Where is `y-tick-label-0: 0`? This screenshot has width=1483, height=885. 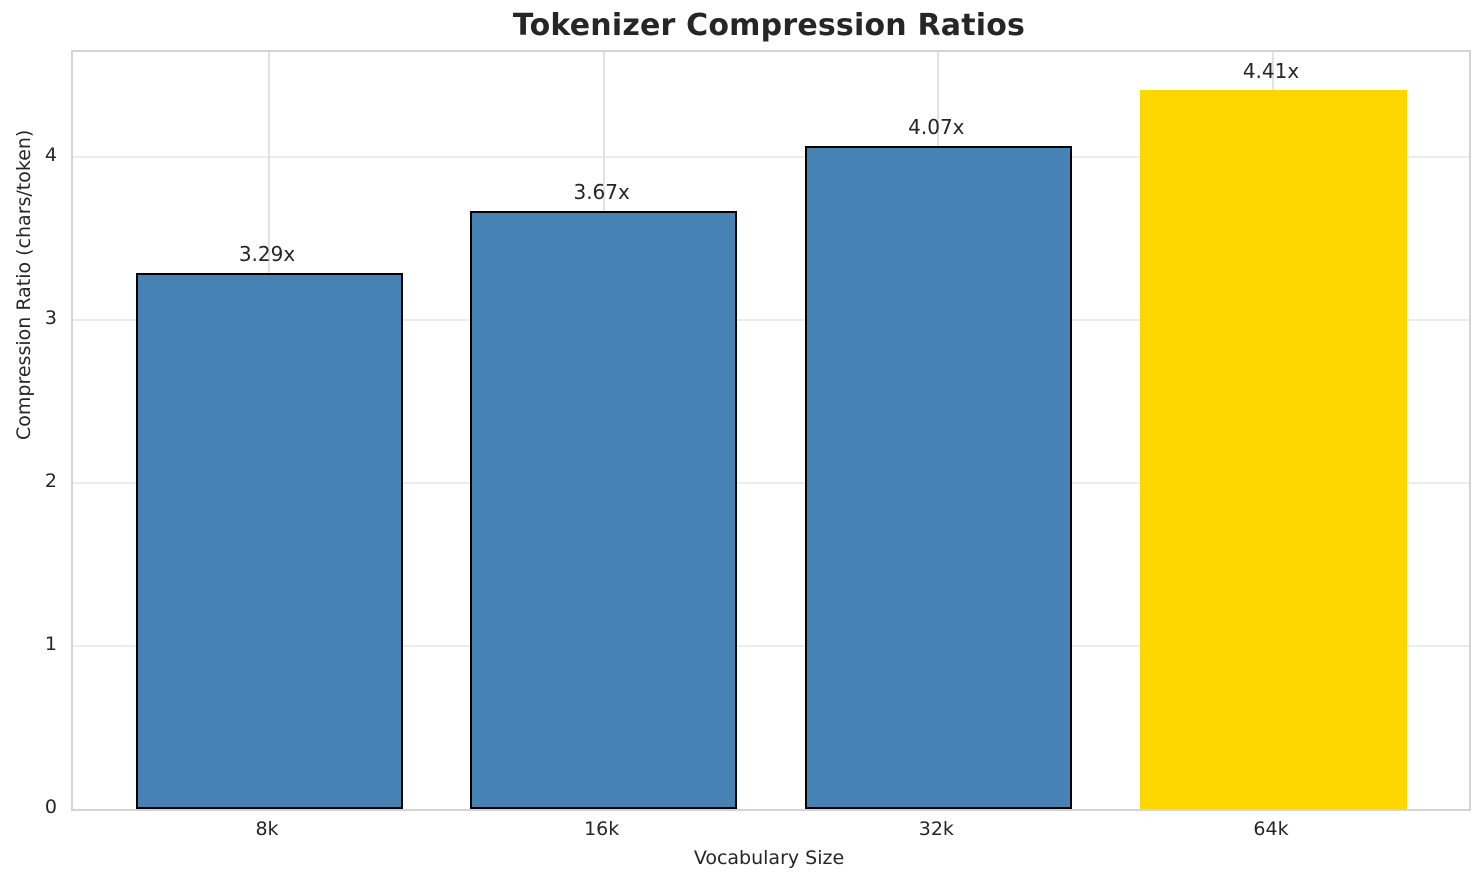 y-tick-label-0: 0 is located at coordinates (50, 807).